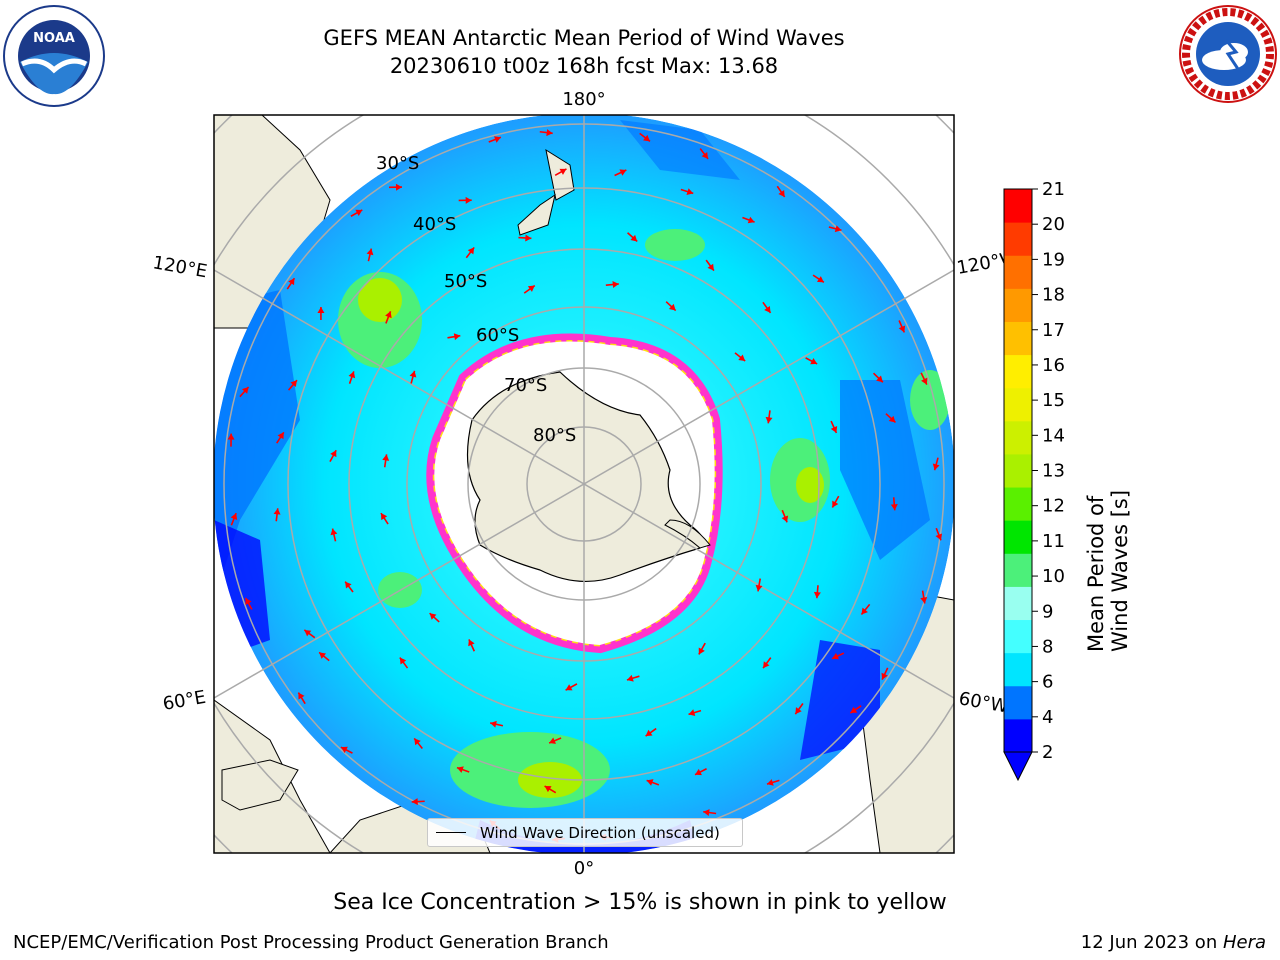  Describe the element at coordinates (1108, 570) in the screenshot. I see `colorbar-label: Mean Period of Wind Waves [s]` at that location.